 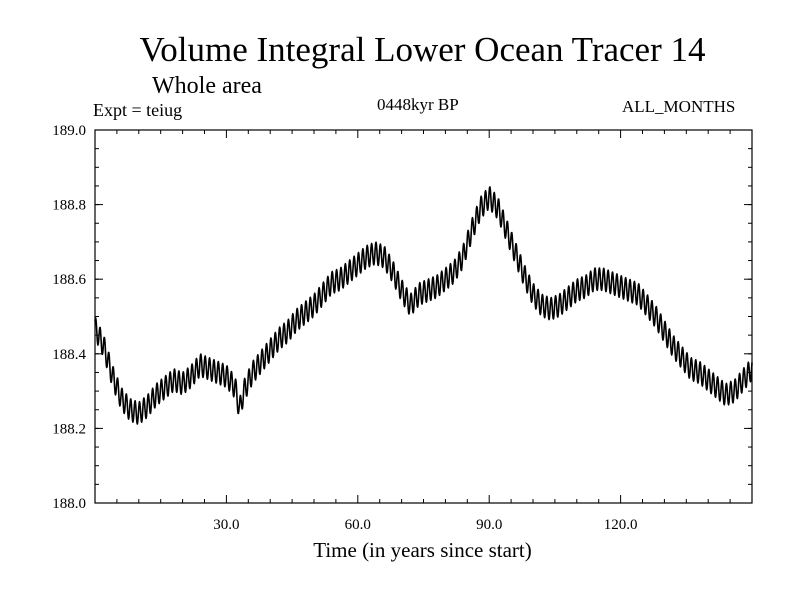 I want to click on x-tick-label: 60.0, so click(x=358, y=525).